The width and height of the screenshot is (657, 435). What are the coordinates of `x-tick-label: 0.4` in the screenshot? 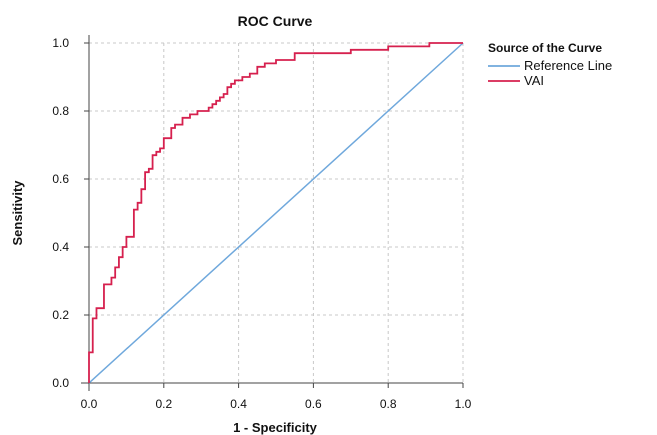 It's located at (238, 404).